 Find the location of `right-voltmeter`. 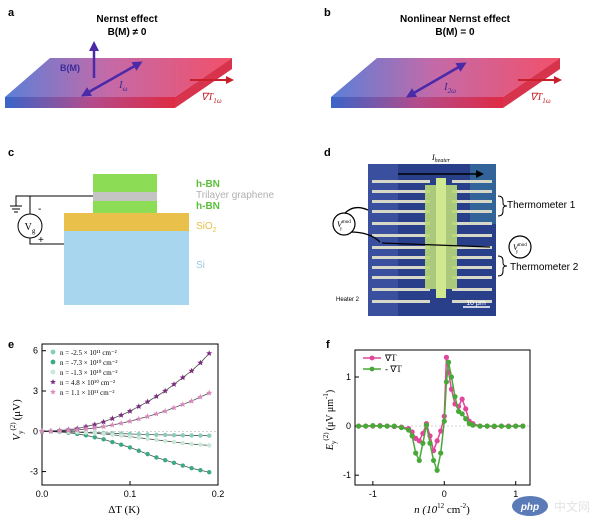

right-voltmeter is located at coordinates (520, 247).